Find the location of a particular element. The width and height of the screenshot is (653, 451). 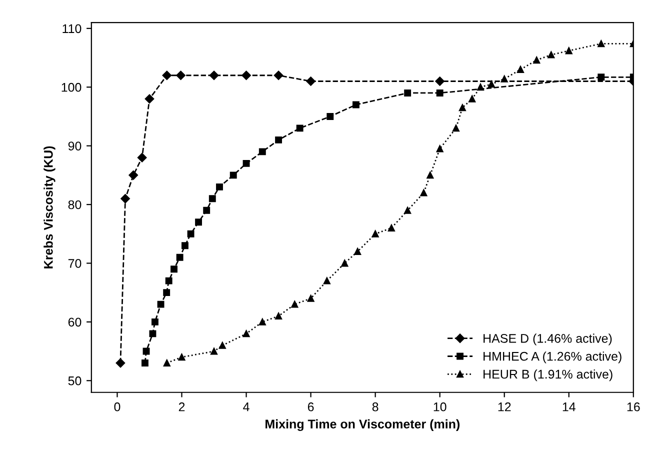

y-tick-label: 100 is located at coordinates (72, 87).